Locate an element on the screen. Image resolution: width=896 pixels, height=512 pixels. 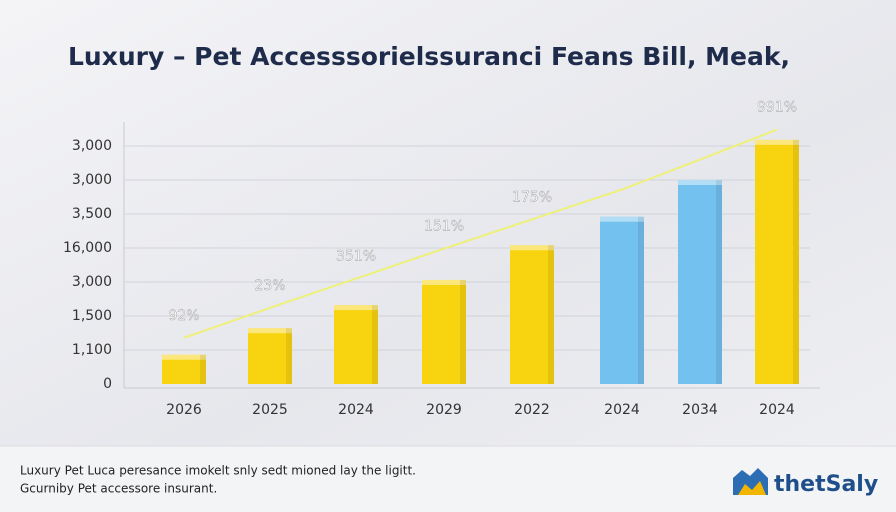
brand-logo is located at coordinates (750, 481).